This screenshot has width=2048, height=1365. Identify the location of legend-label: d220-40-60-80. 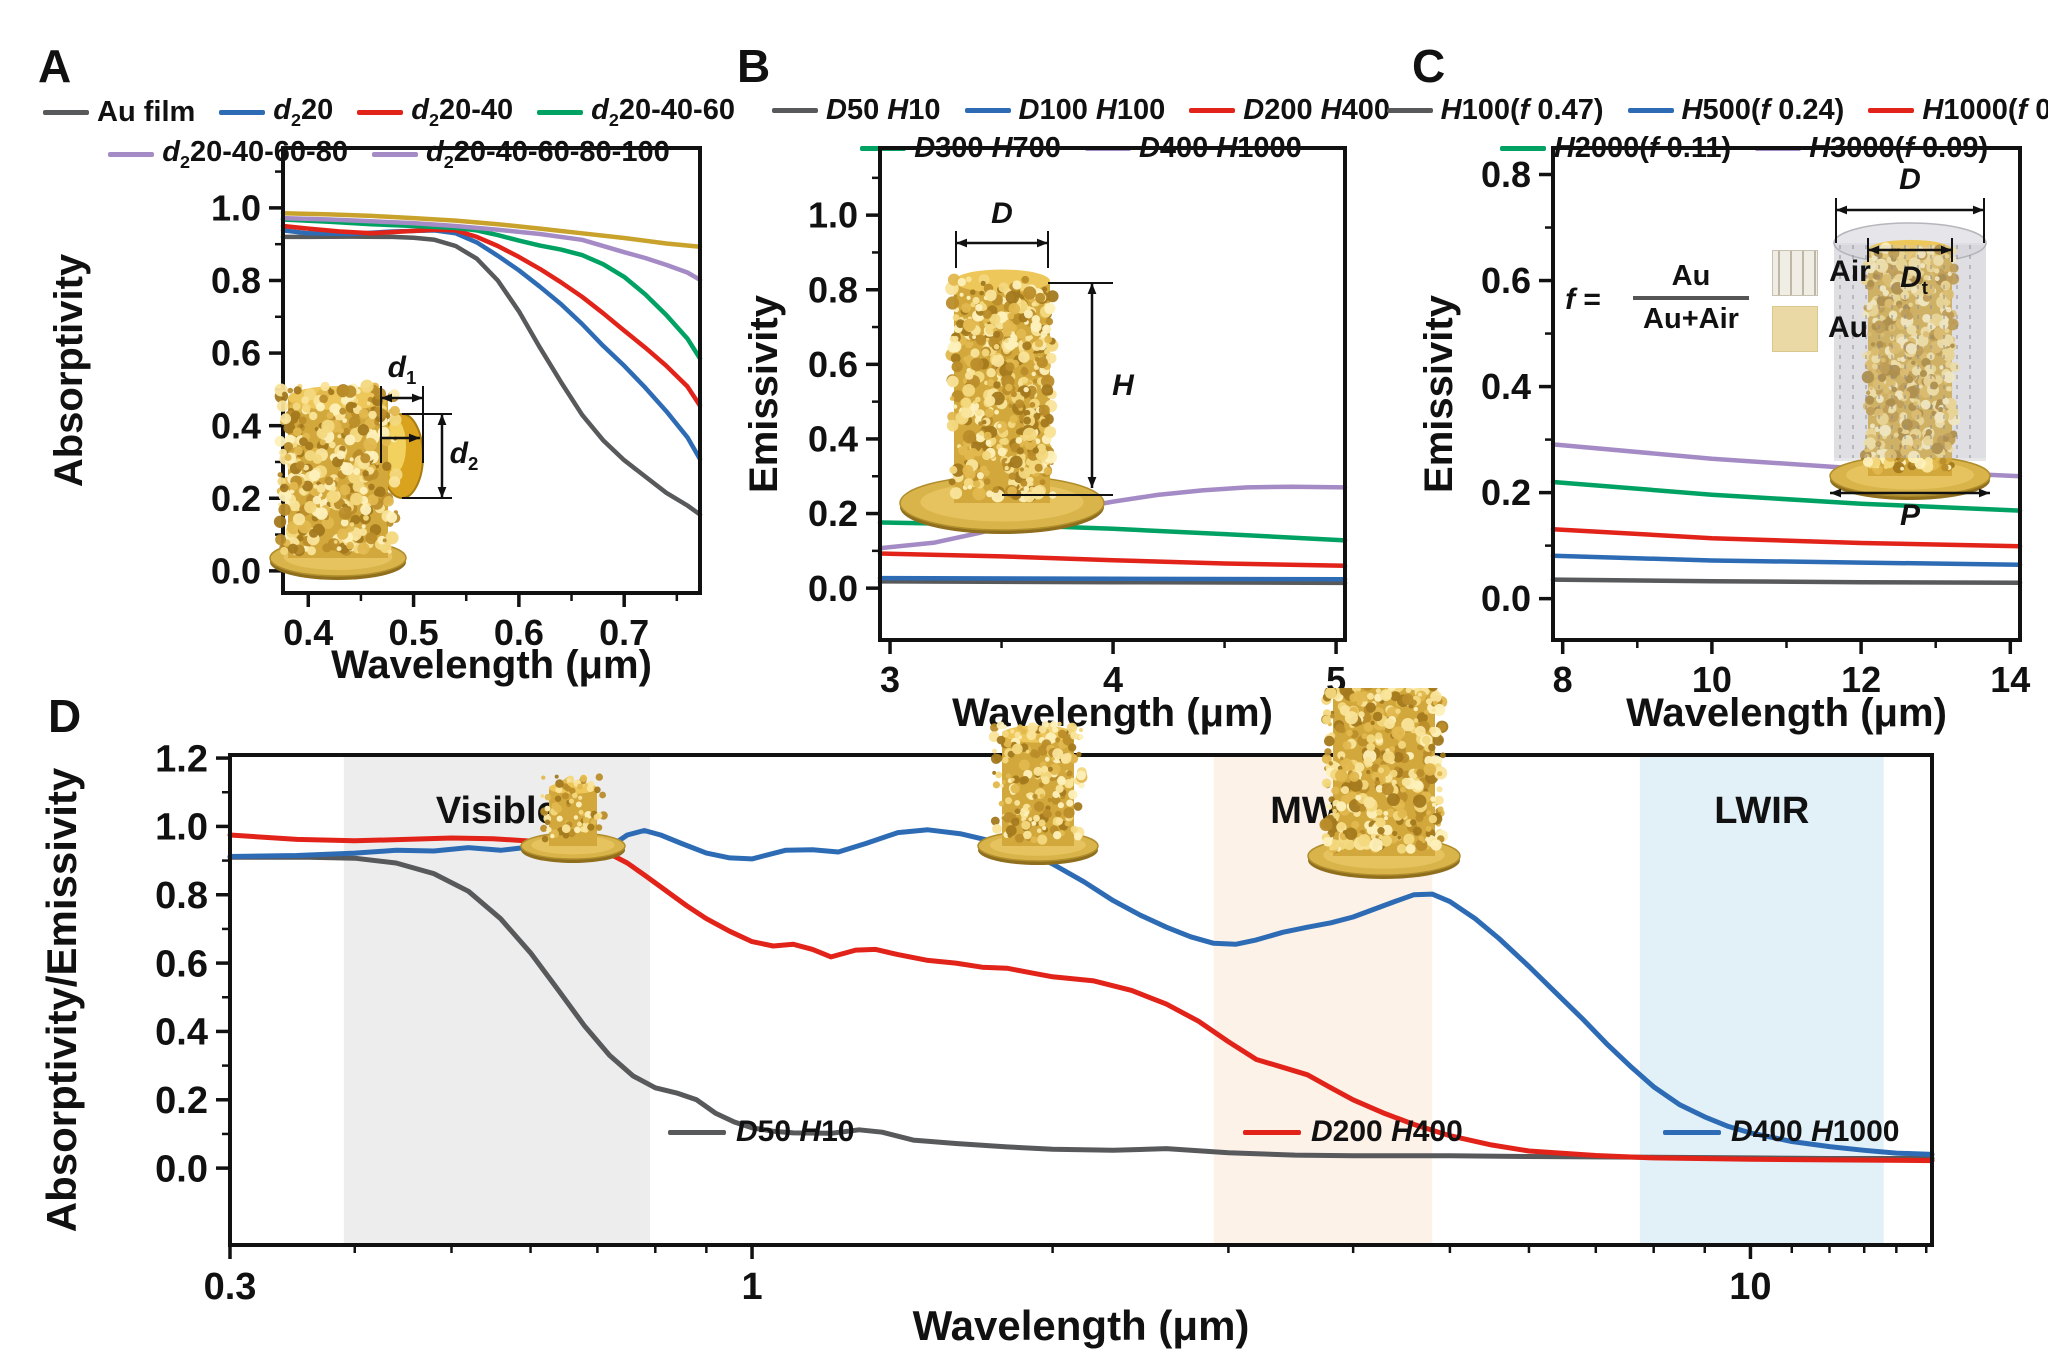
(255, 153).